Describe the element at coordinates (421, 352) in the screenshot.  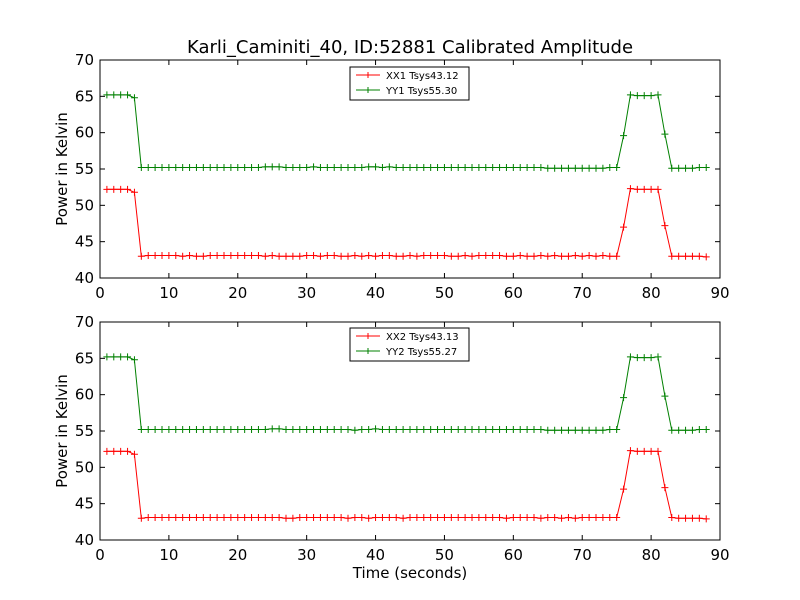
I see `legend-label: YY2 Tsys55.27` at that location.